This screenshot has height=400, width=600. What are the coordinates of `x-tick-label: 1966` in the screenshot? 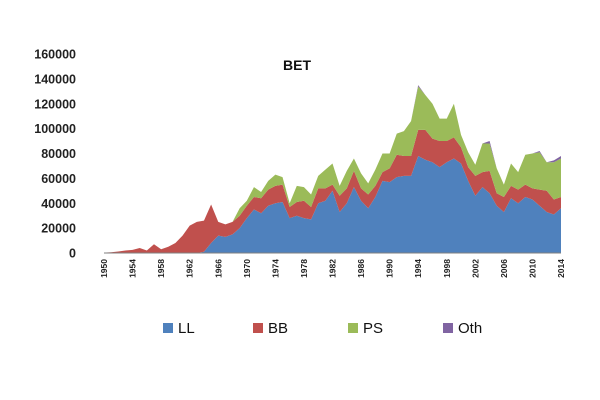 It's located at (218, 268).